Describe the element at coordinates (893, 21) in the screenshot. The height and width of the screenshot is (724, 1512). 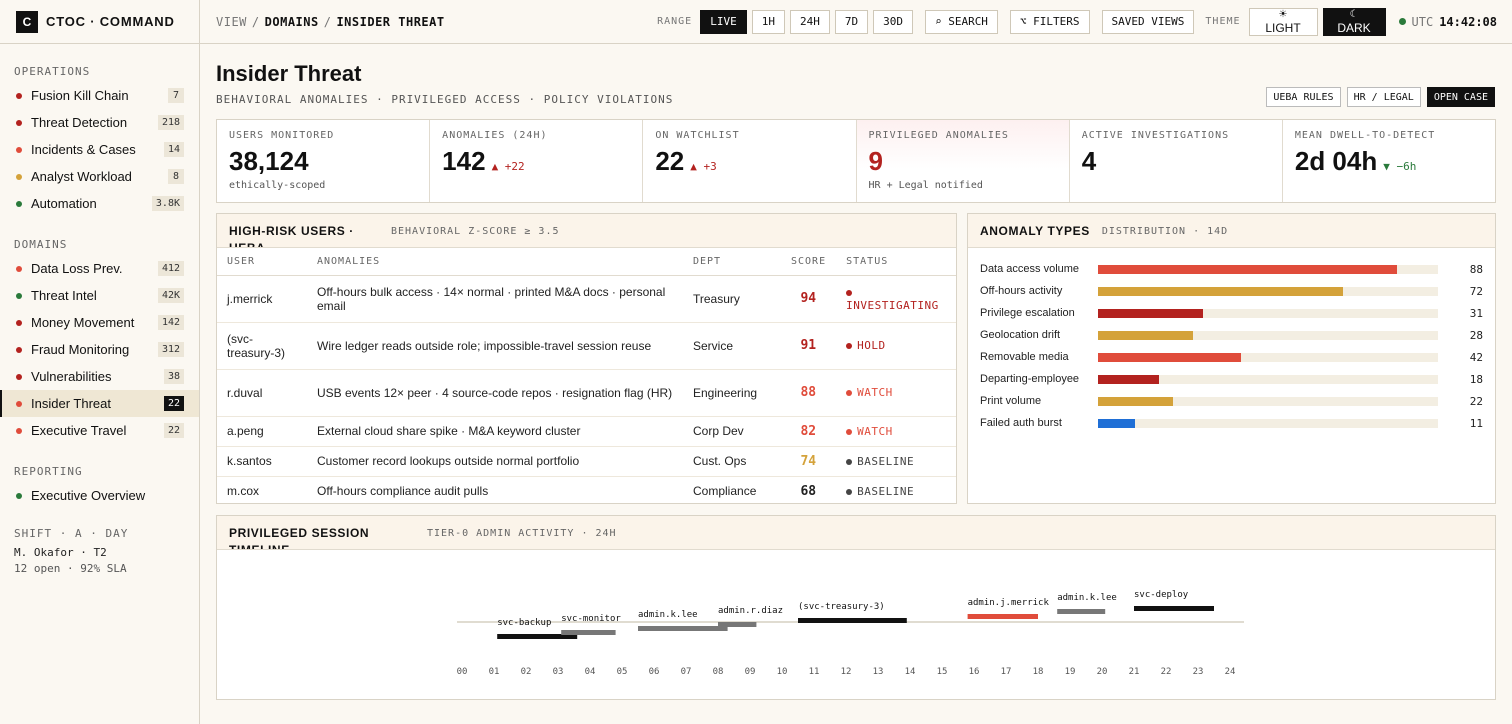
I see `range-30d-button: 30D` at that location.